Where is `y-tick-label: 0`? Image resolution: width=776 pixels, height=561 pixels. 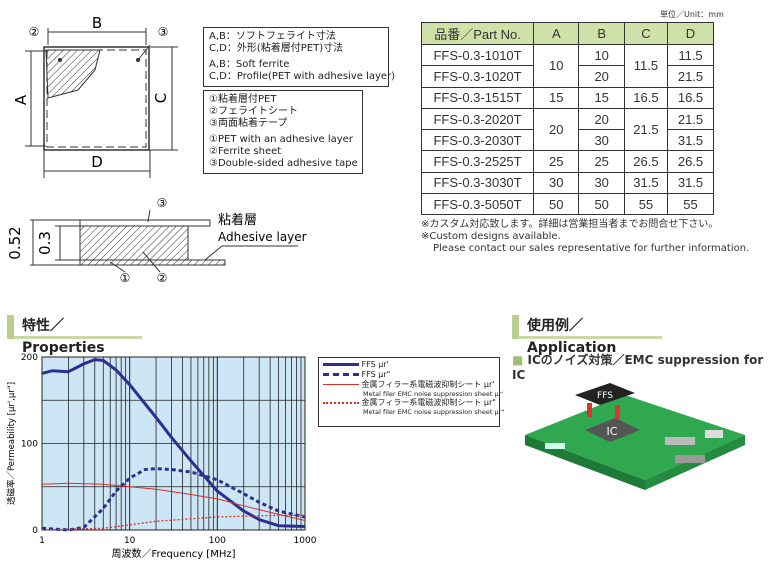 y-tick-label: 0 is located at coordinates (35, 531).